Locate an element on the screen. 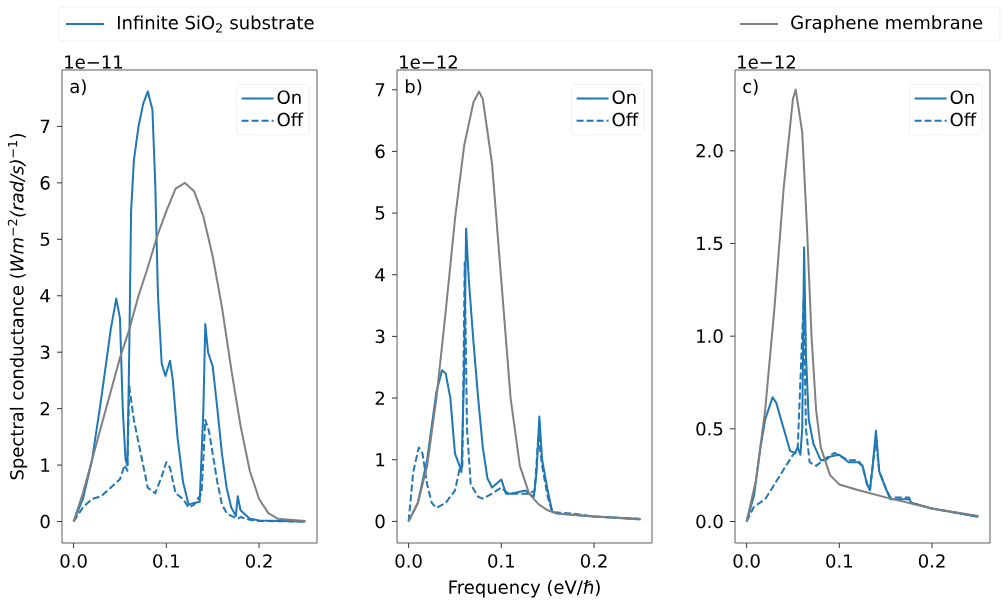 The width and height of the screenshot is (1008, 603). y-axis-title: Spectral conductance (Wm$^{−2}$(rad/s)$^{−1}$) is located at coordinates (17, 306).